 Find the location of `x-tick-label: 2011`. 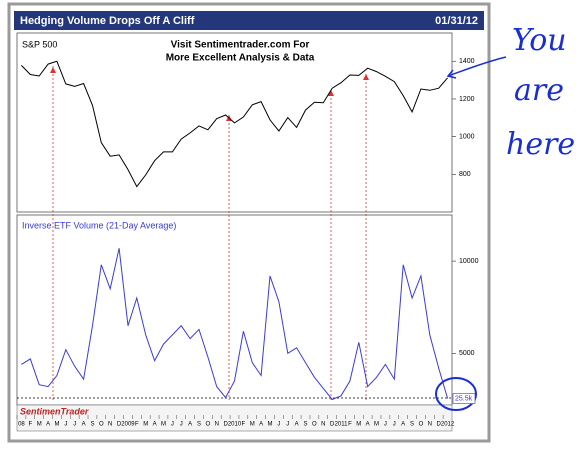

x-tick-label: 2011 is located at coordinates (342, 425).